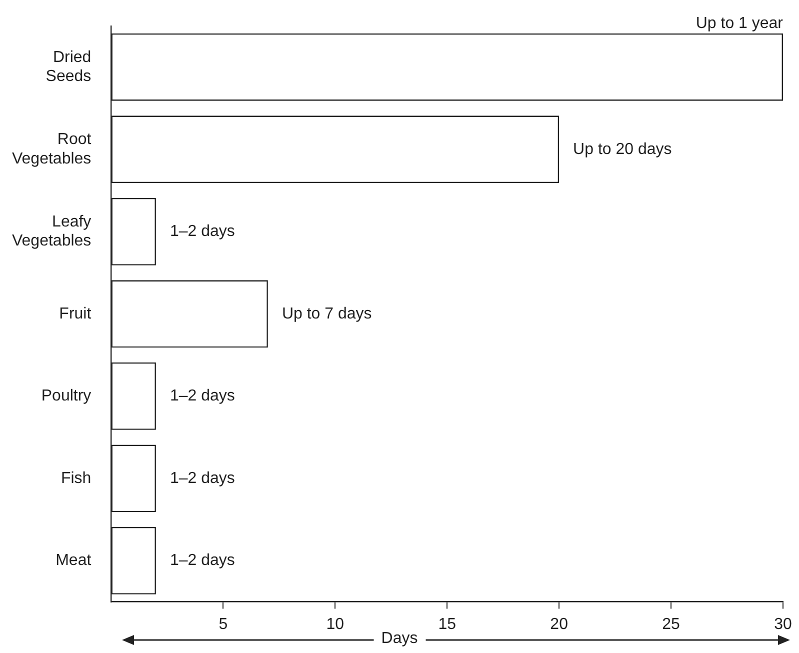 The width and height of the screenshot is (799, 653). Describe the element at coordinates (69, 67) in the screenshot. I see `y-tick-label: Dried Seeds` at that location.